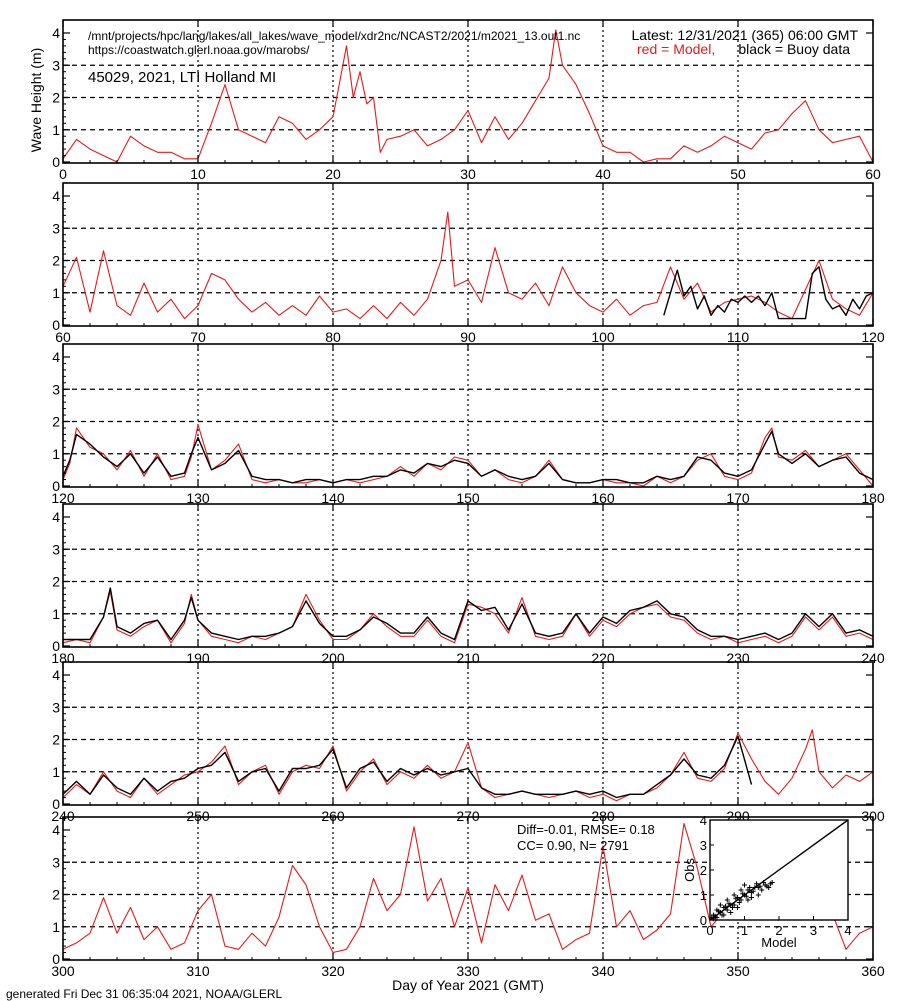 This screenshot has height=1001, width=900. I want to click on latest-timestamp: Latest: 12/31/2021 (365) 06:00 GMT, so click(745, 35).